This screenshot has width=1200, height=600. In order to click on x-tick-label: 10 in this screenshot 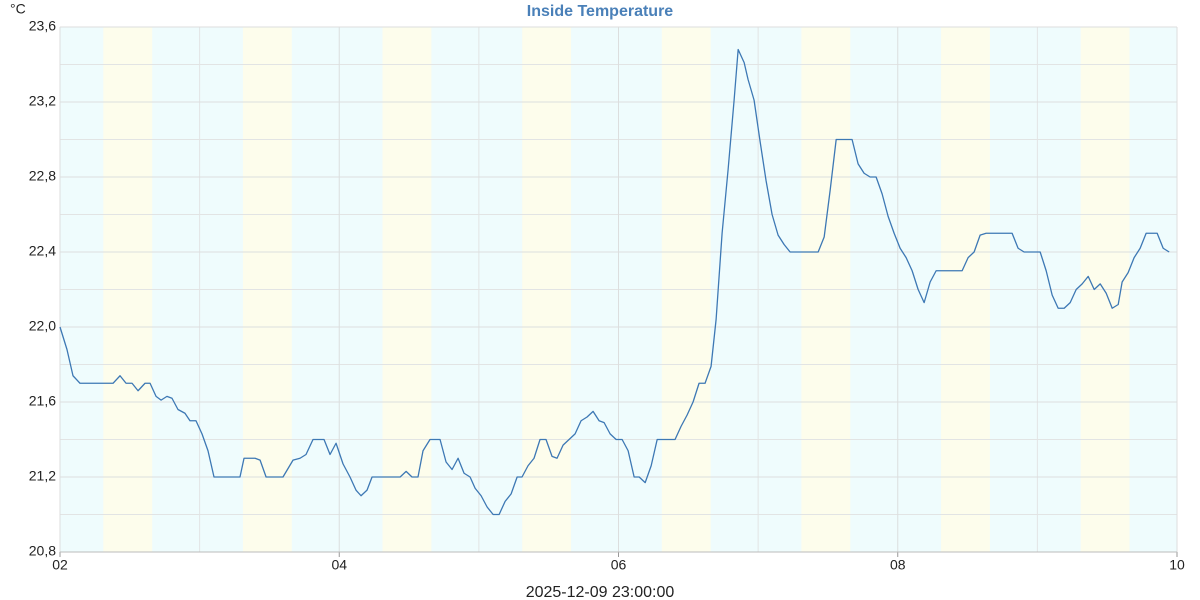, I will do `click(1177, 565)`.